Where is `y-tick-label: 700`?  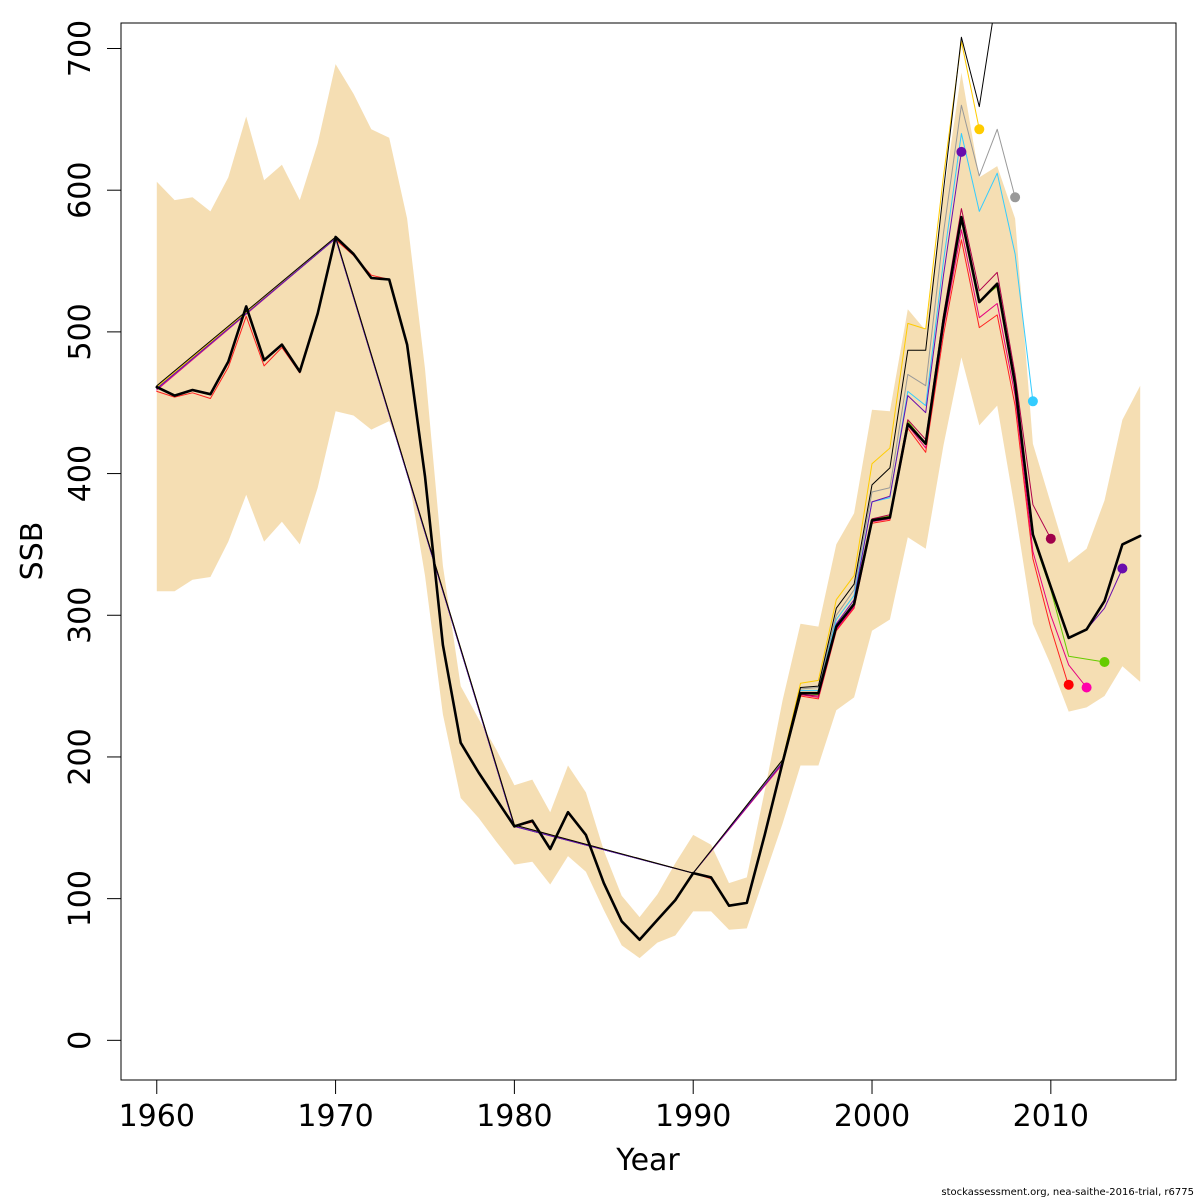
y-tick-label: 700 is located at coordinates (80, 48).